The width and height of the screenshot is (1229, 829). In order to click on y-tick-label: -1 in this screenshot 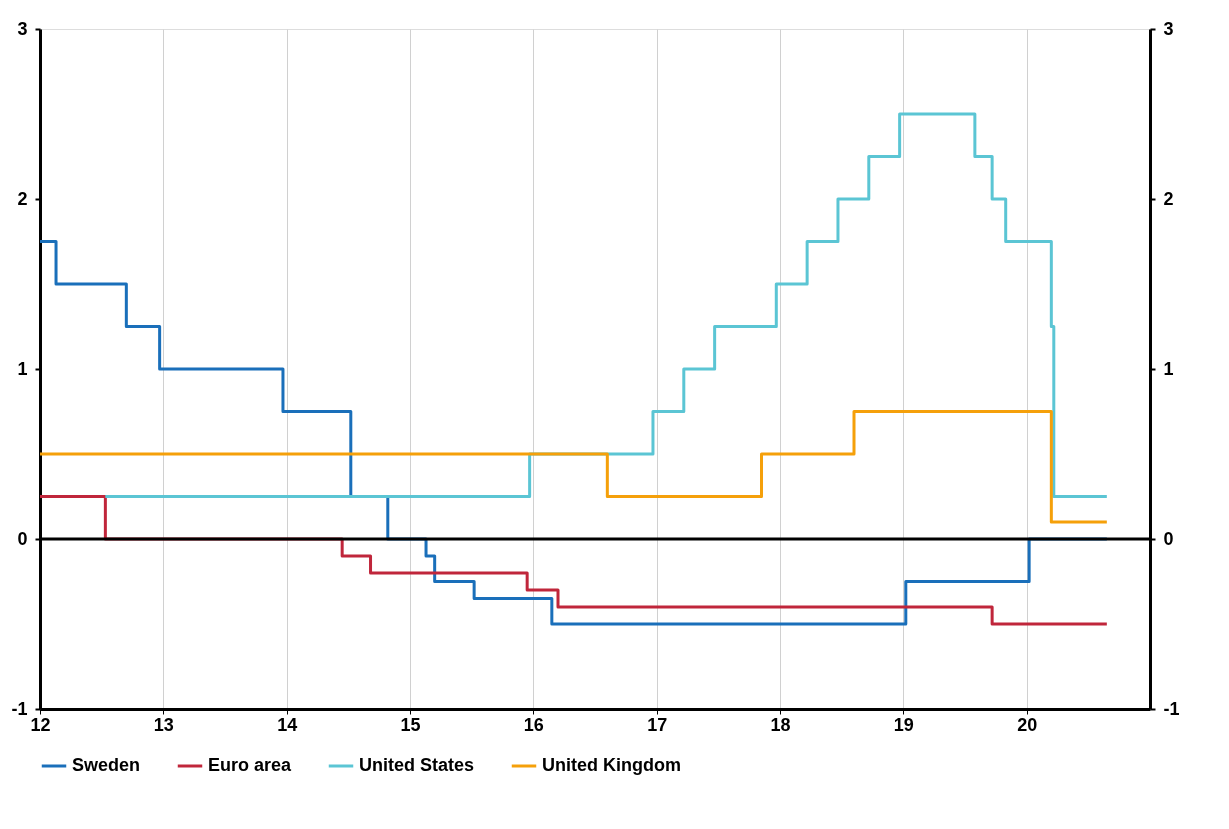, I will do `click(19, 708)`.